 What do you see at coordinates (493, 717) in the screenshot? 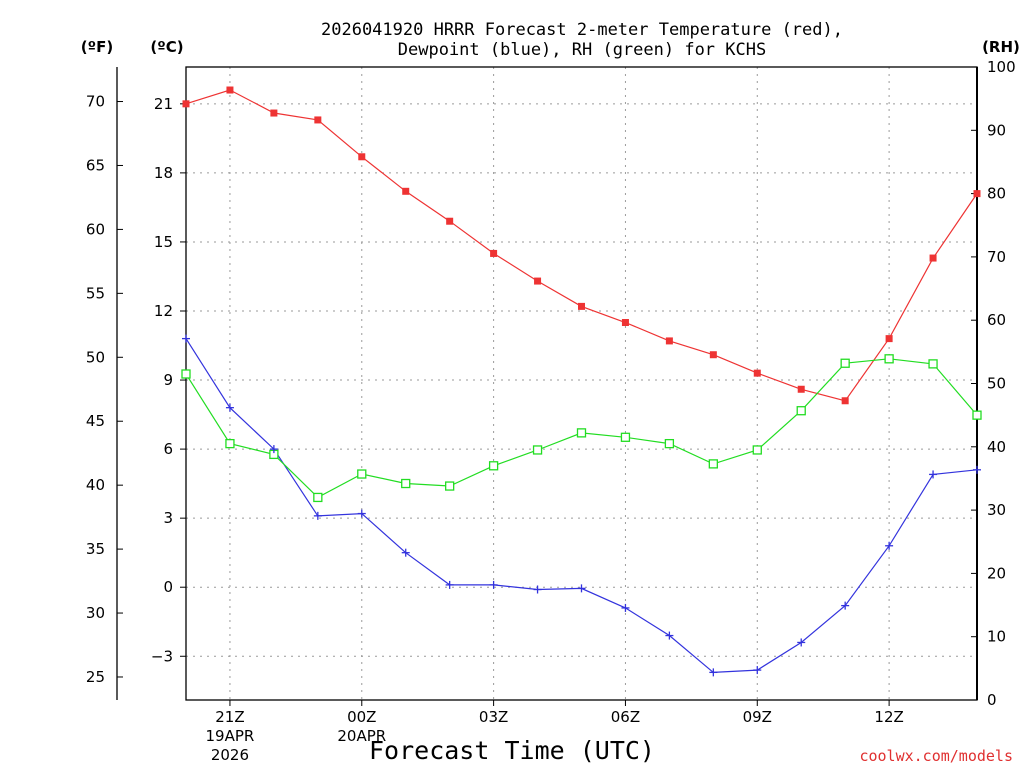
I see `x-tick-label: 03Z` at bounding box center [493, 717].